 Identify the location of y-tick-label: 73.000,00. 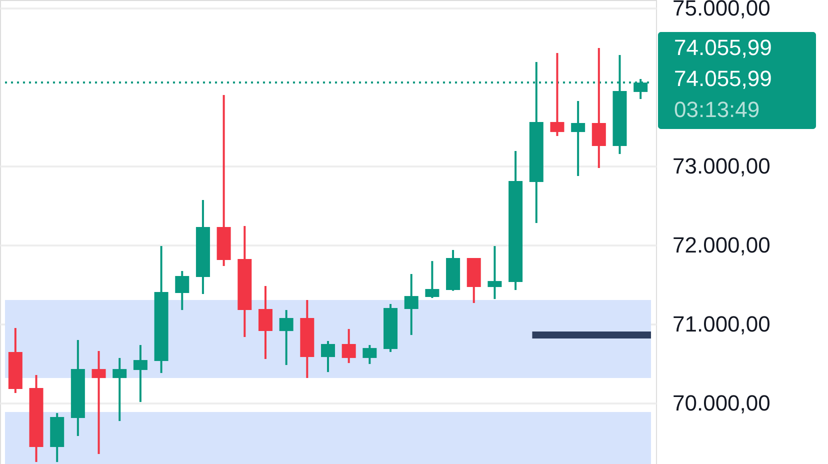
(721, 165).